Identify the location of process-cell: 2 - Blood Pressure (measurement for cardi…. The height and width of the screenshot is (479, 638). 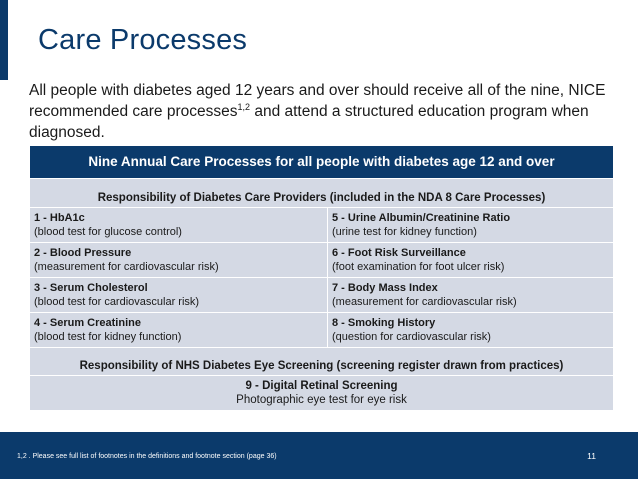
(178, 260).